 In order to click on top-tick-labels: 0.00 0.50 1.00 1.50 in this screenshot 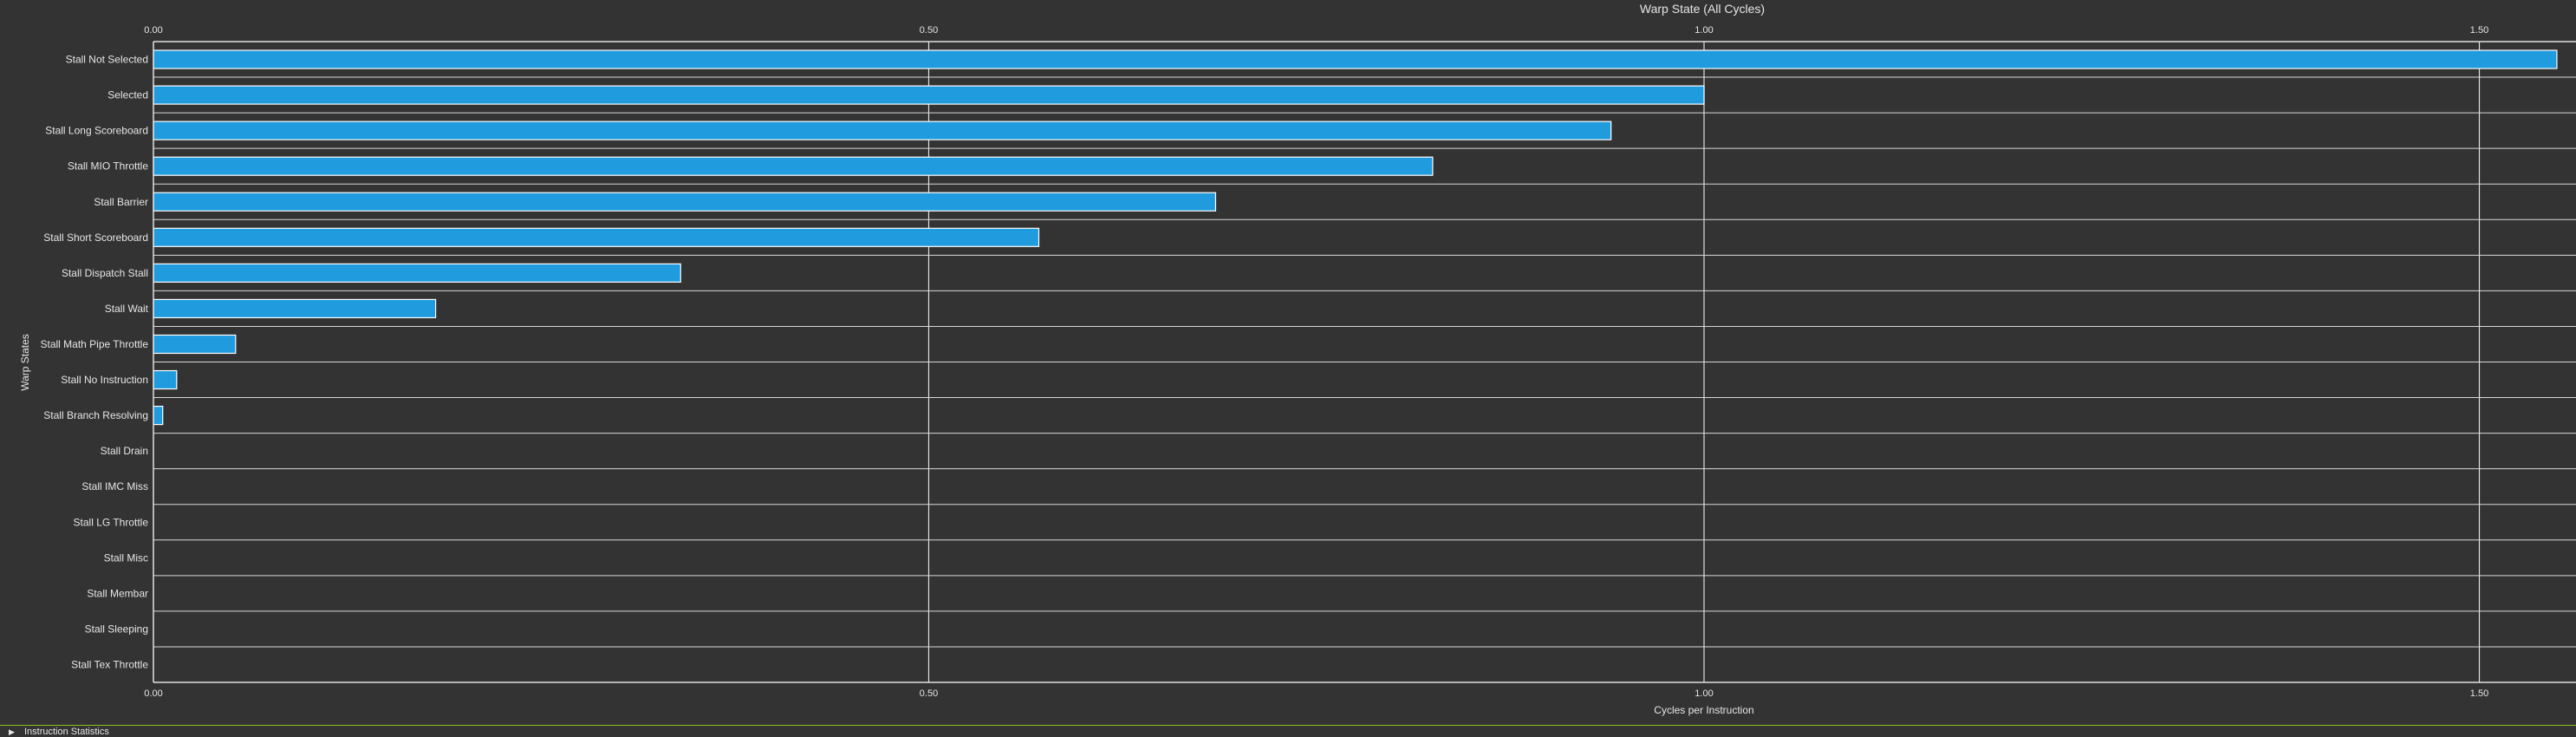, I will do `click(1316, 30)`.